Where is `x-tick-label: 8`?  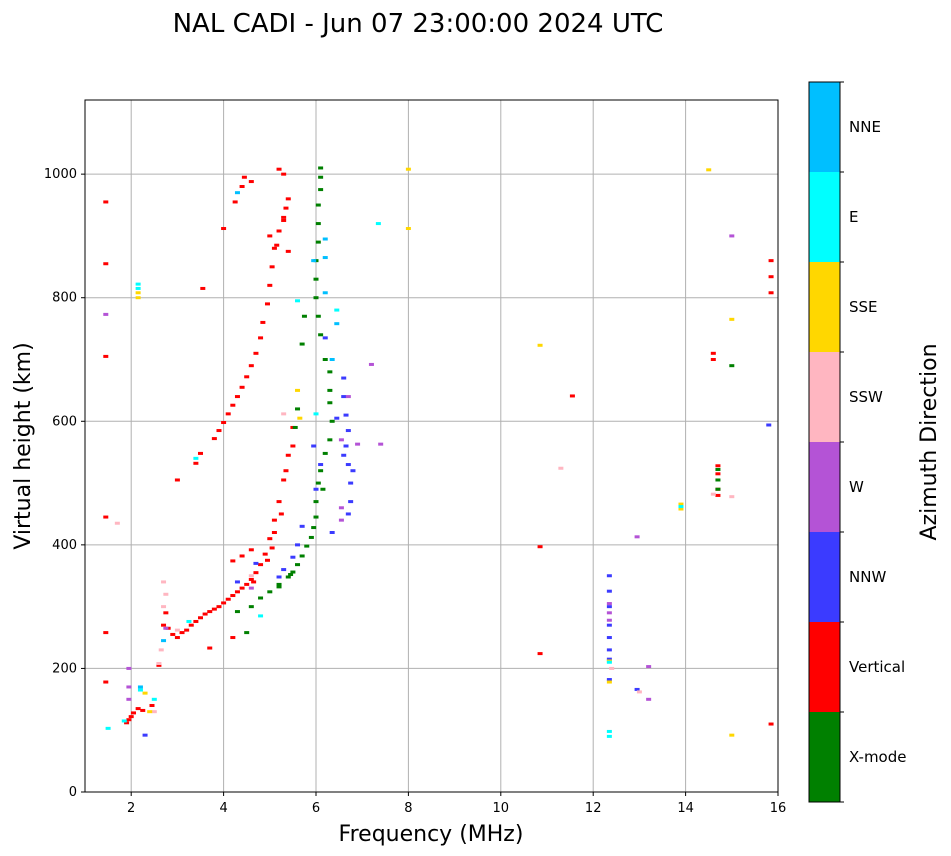 x-tick-label: 8 is located at coordinates (408, 808).